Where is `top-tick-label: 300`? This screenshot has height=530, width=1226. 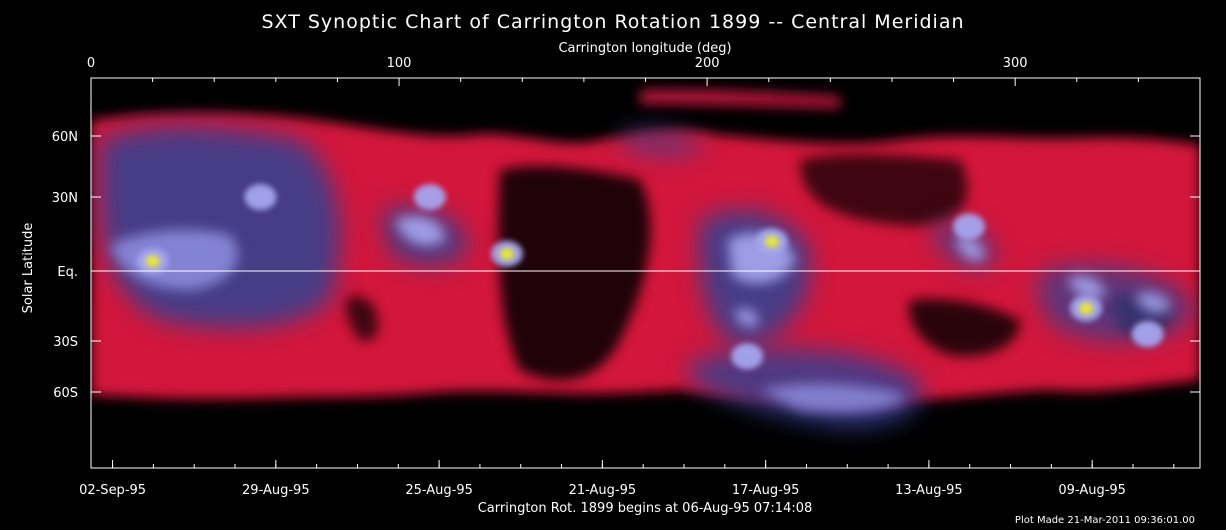
top-tick-label: 300 is located at coordinates (1015, 63).